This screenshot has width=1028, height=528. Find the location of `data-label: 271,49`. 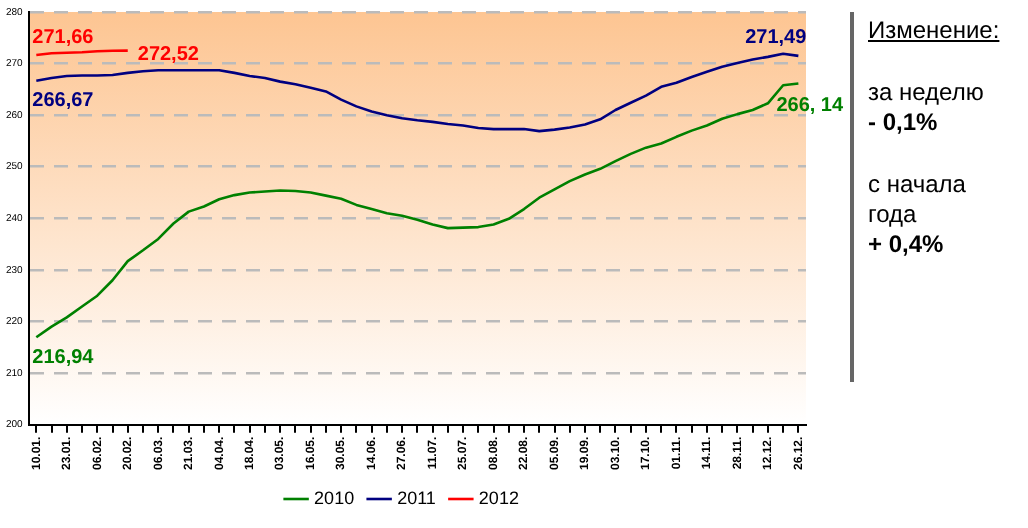

data-label: 271,49 is located at coordinates (776, 38).